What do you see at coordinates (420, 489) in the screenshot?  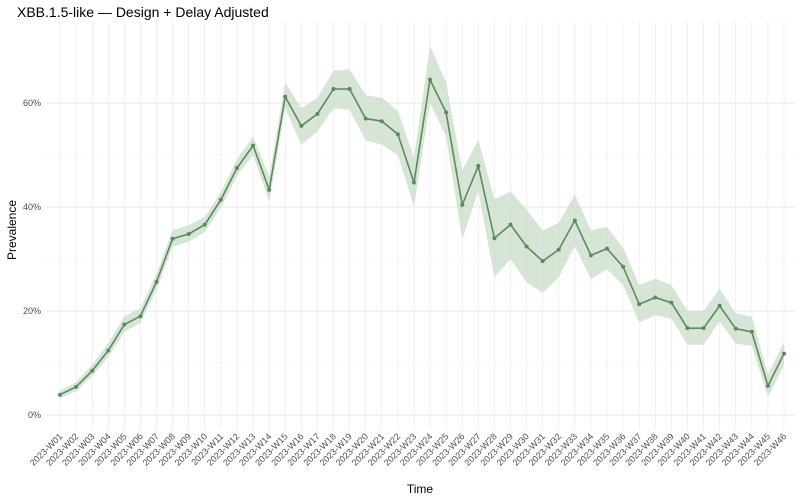 I see `x-axis-title: Time` at bounding box center [420, 489].